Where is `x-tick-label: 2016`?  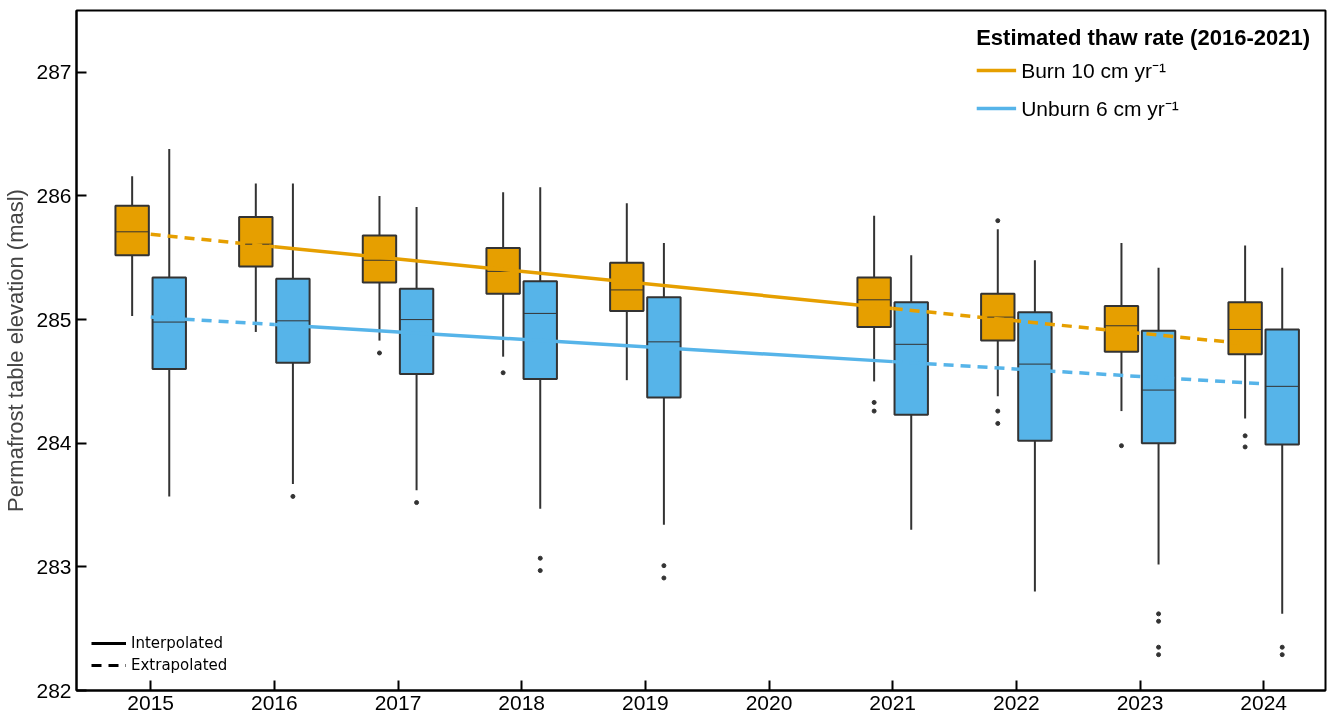
x-tick-label: 2016 is located at coordinates (274, 702).